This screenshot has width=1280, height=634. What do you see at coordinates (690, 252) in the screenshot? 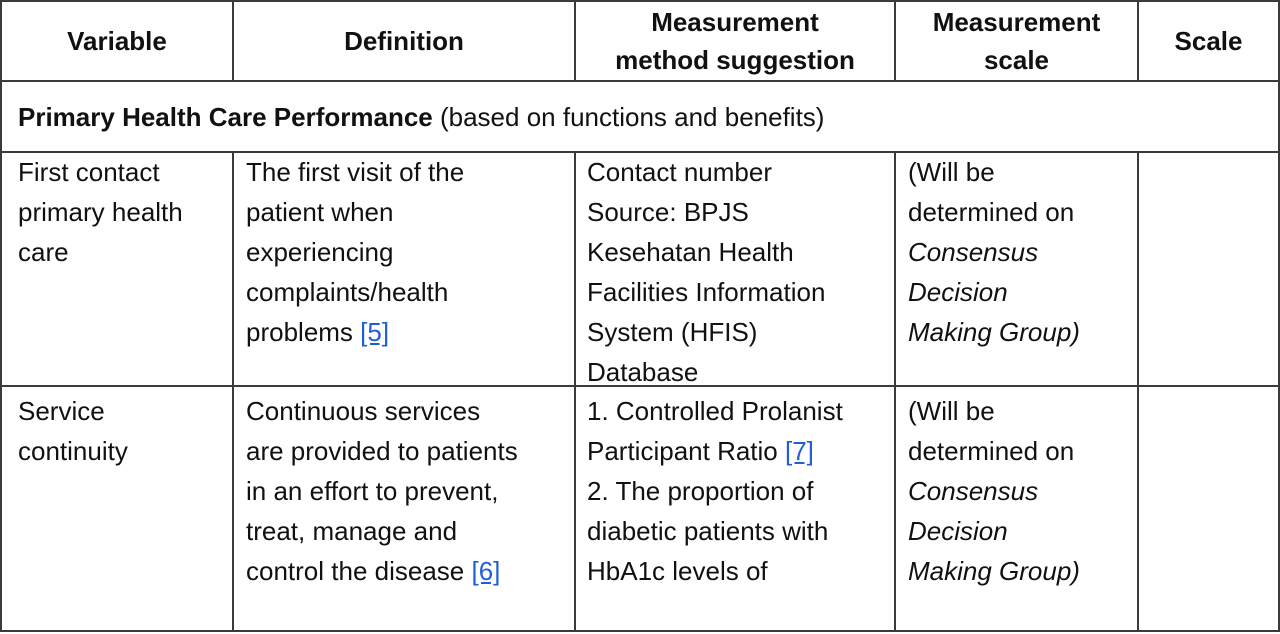
I see `cell-line: Kesehatan Health` at bounding box center [690, 252].